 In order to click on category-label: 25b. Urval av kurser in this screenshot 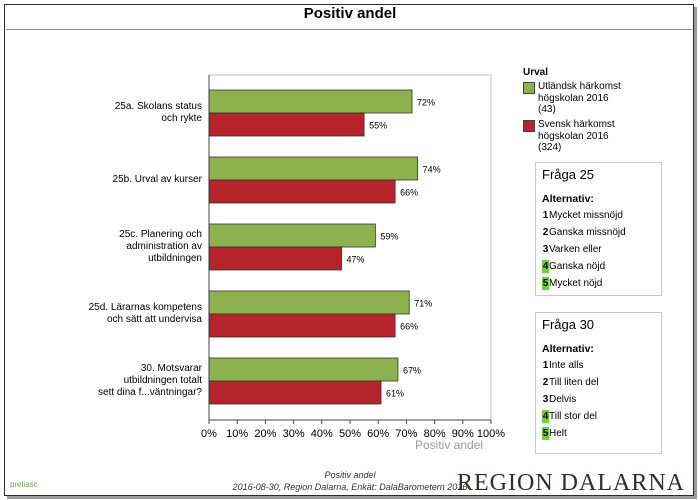, I will do `click(142, 180)`.